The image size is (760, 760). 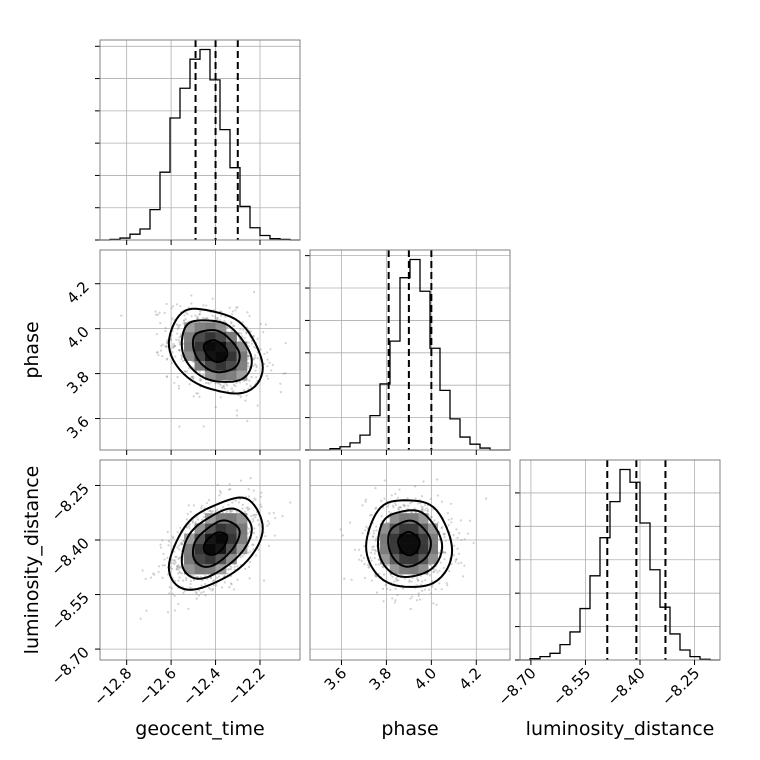 I want to click on joint-panel-geocent_time-luminosity_distance, so click(x=198, y=562).